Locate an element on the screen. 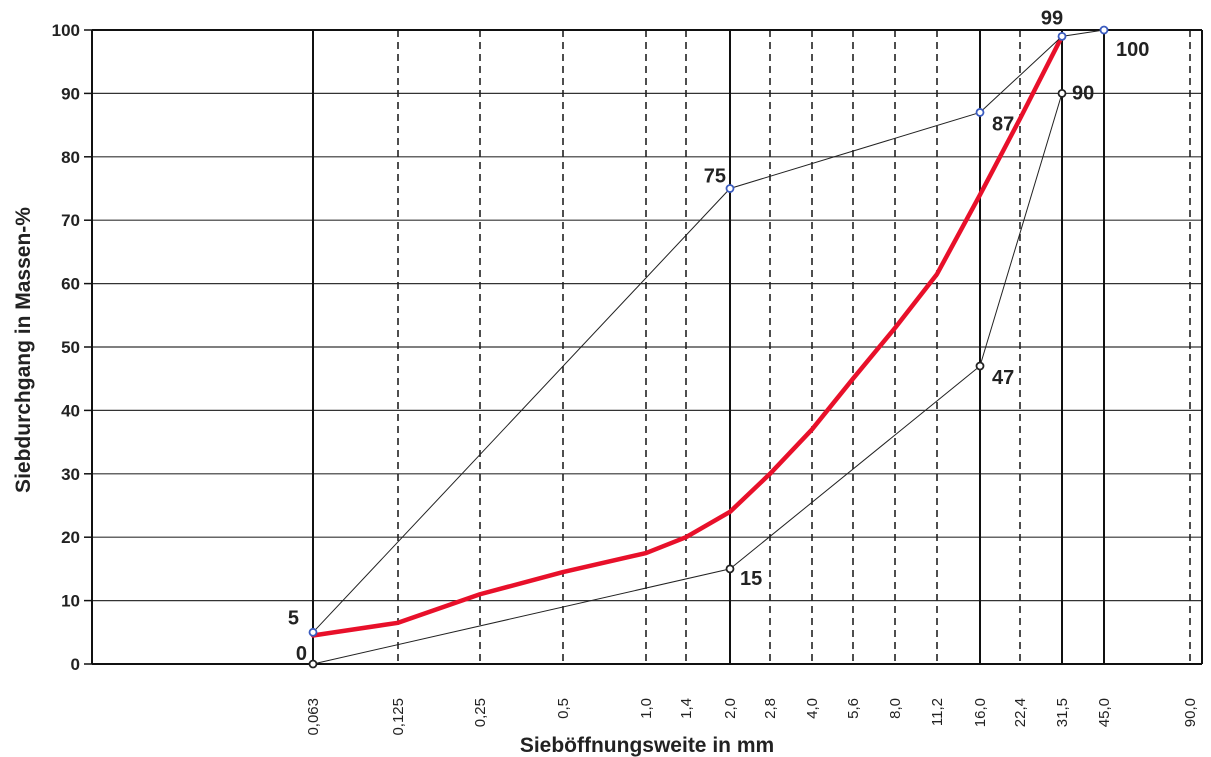 The height and width of the screenshot is (757, 1211). y-tick-label-40: 40 is located at coordinates (70, 410).